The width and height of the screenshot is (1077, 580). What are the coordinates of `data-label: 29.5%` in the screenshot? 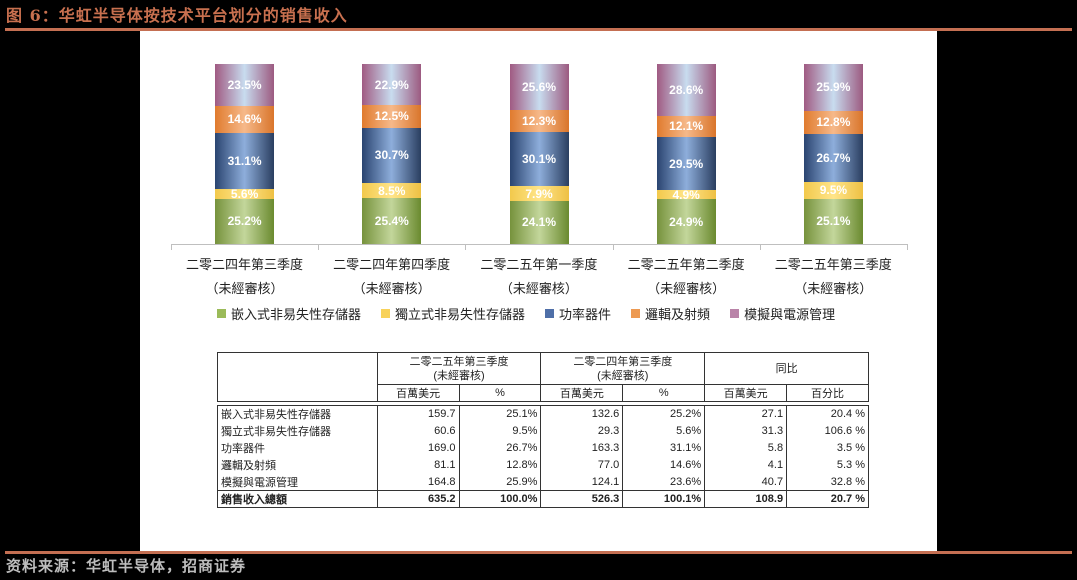 It's located at (686, 163).